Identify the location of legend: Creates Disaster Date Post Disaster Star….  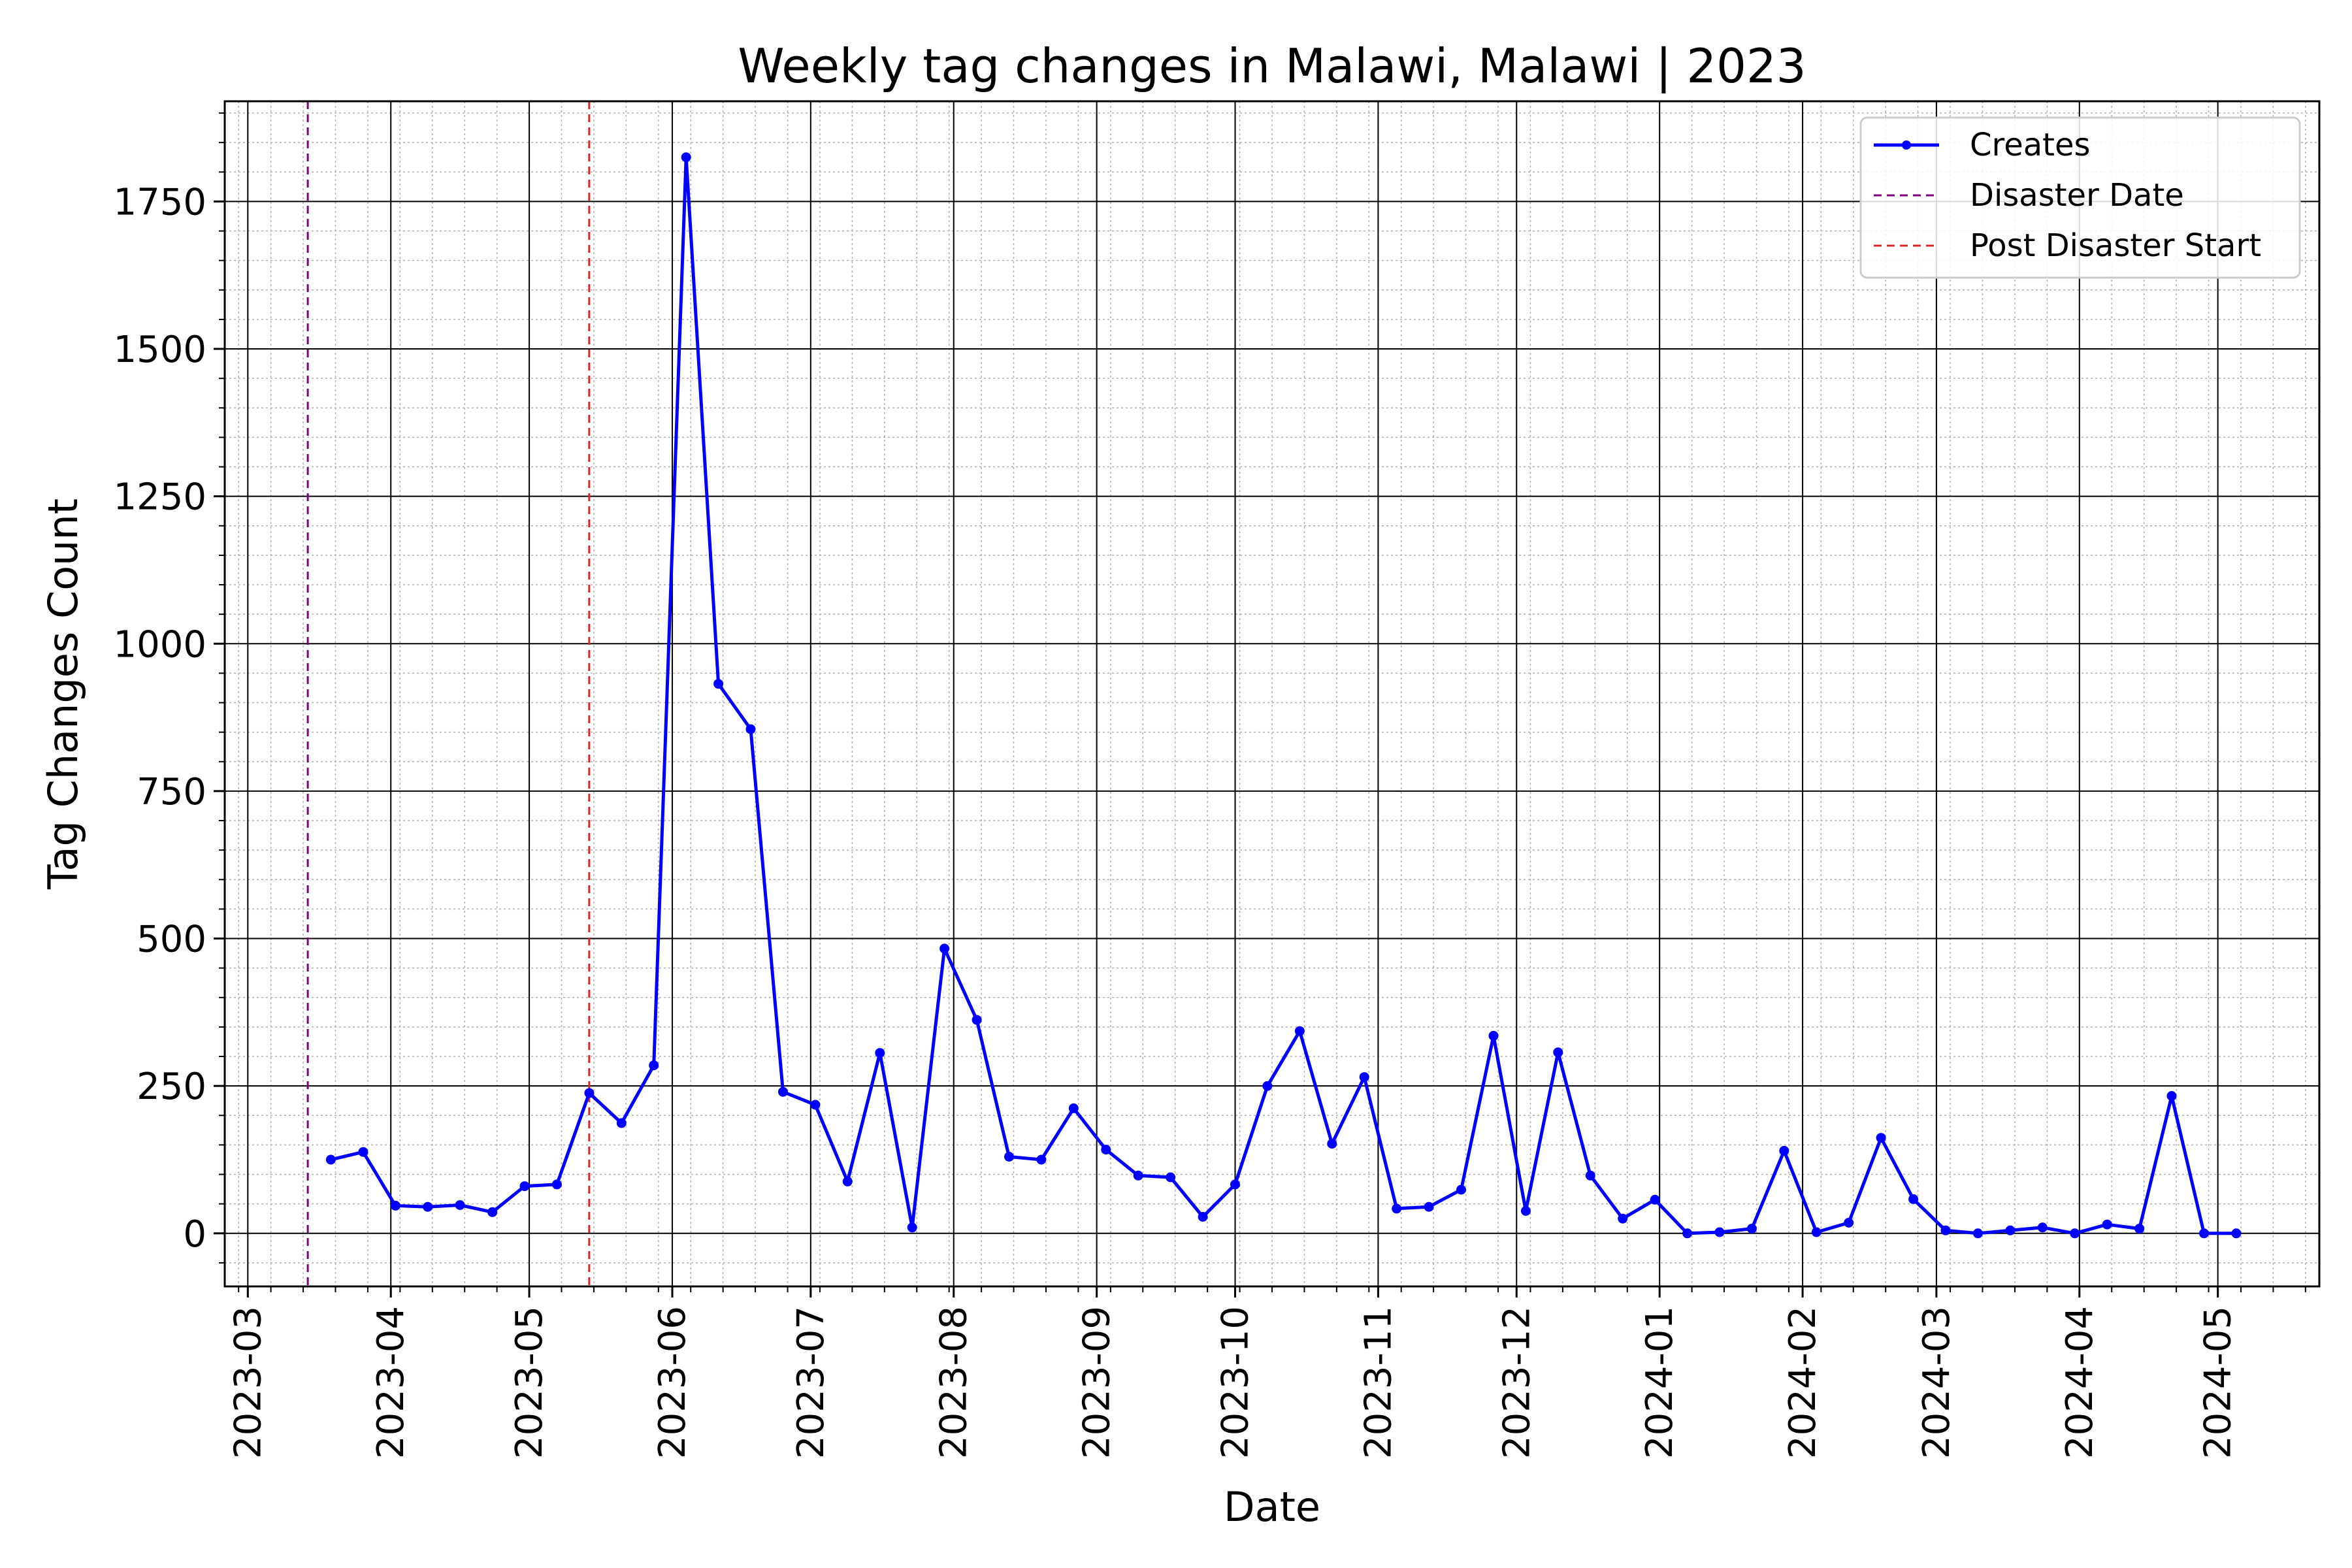
(2080, 197).